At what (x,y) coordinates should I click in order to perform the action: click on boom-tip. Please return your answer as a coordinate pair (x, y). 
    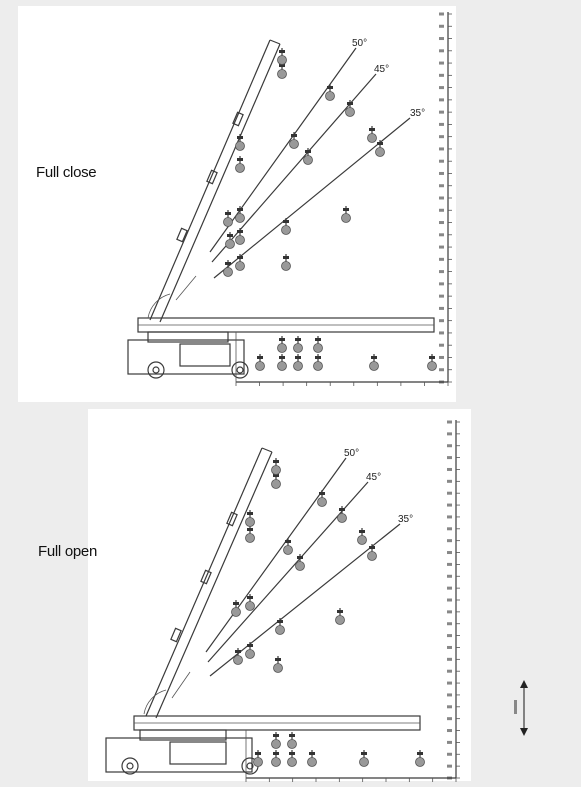
    Looking at the image, I should click on (275, 42).